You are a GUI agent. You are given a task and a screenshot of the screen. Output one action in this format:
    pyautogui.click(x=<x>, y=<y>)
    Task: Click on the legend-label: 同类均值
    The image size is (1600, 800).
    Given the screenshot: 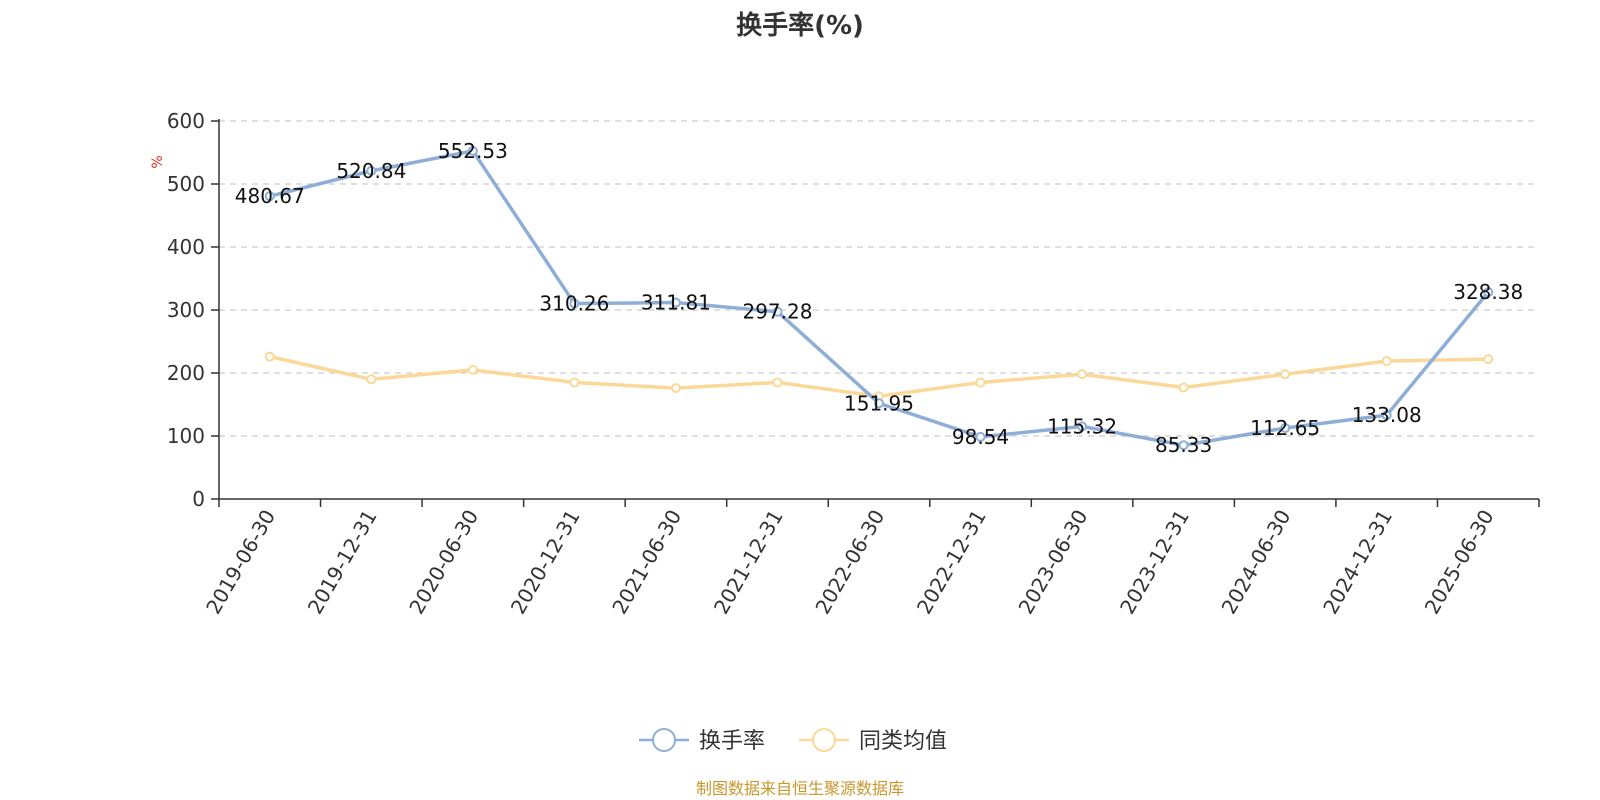 What is the action you would take?
    pyautogui.click(x=903, y=741)
    